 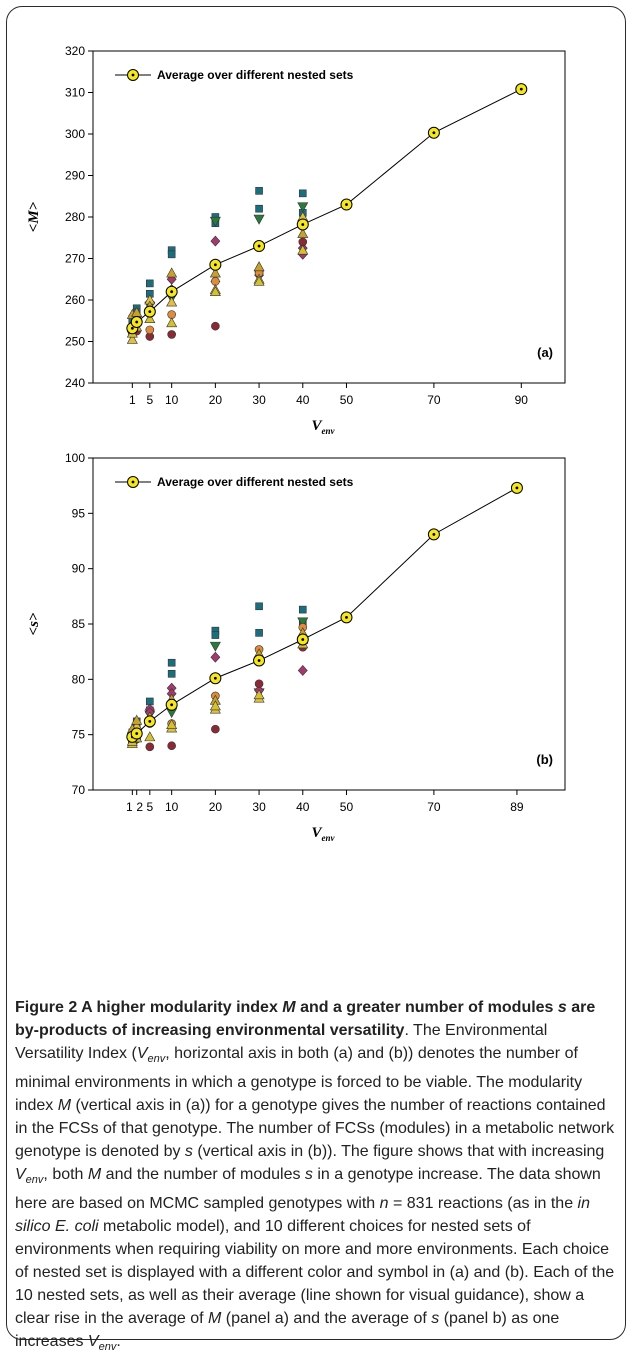 I want to click on y-tick-label: 300, so click(x=75, y=134).